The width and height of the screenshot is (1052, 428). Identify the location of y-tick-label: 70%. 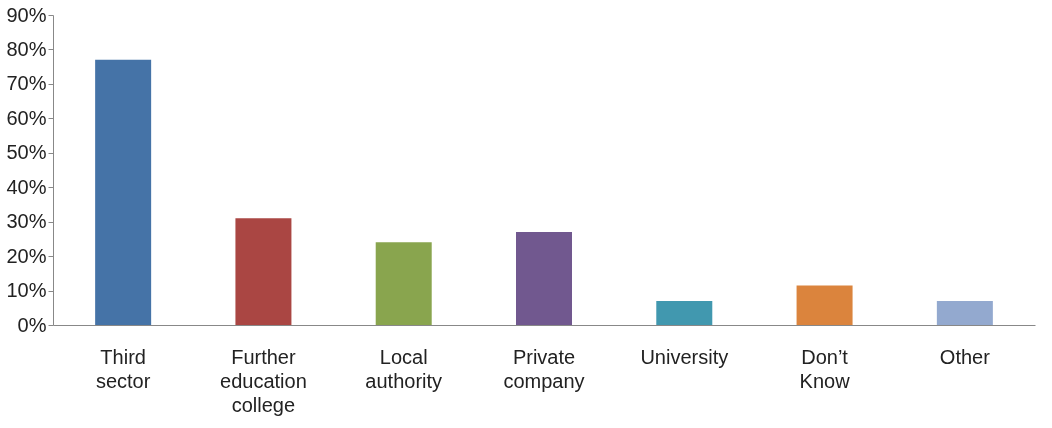
(26, 83).